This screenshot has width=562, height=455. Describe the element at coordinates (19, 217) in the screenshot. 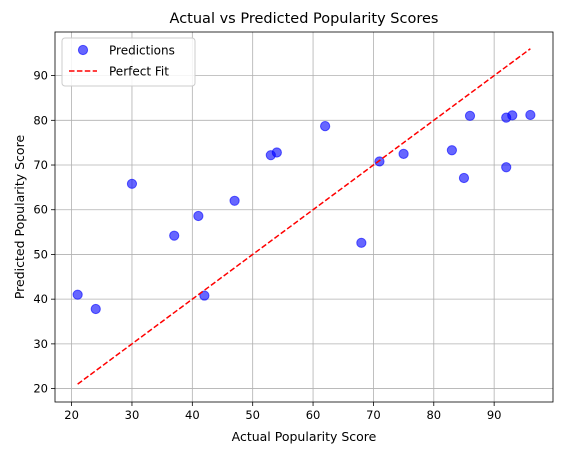

I see `y-axis-label: Predicted Popularity Score` at that location.